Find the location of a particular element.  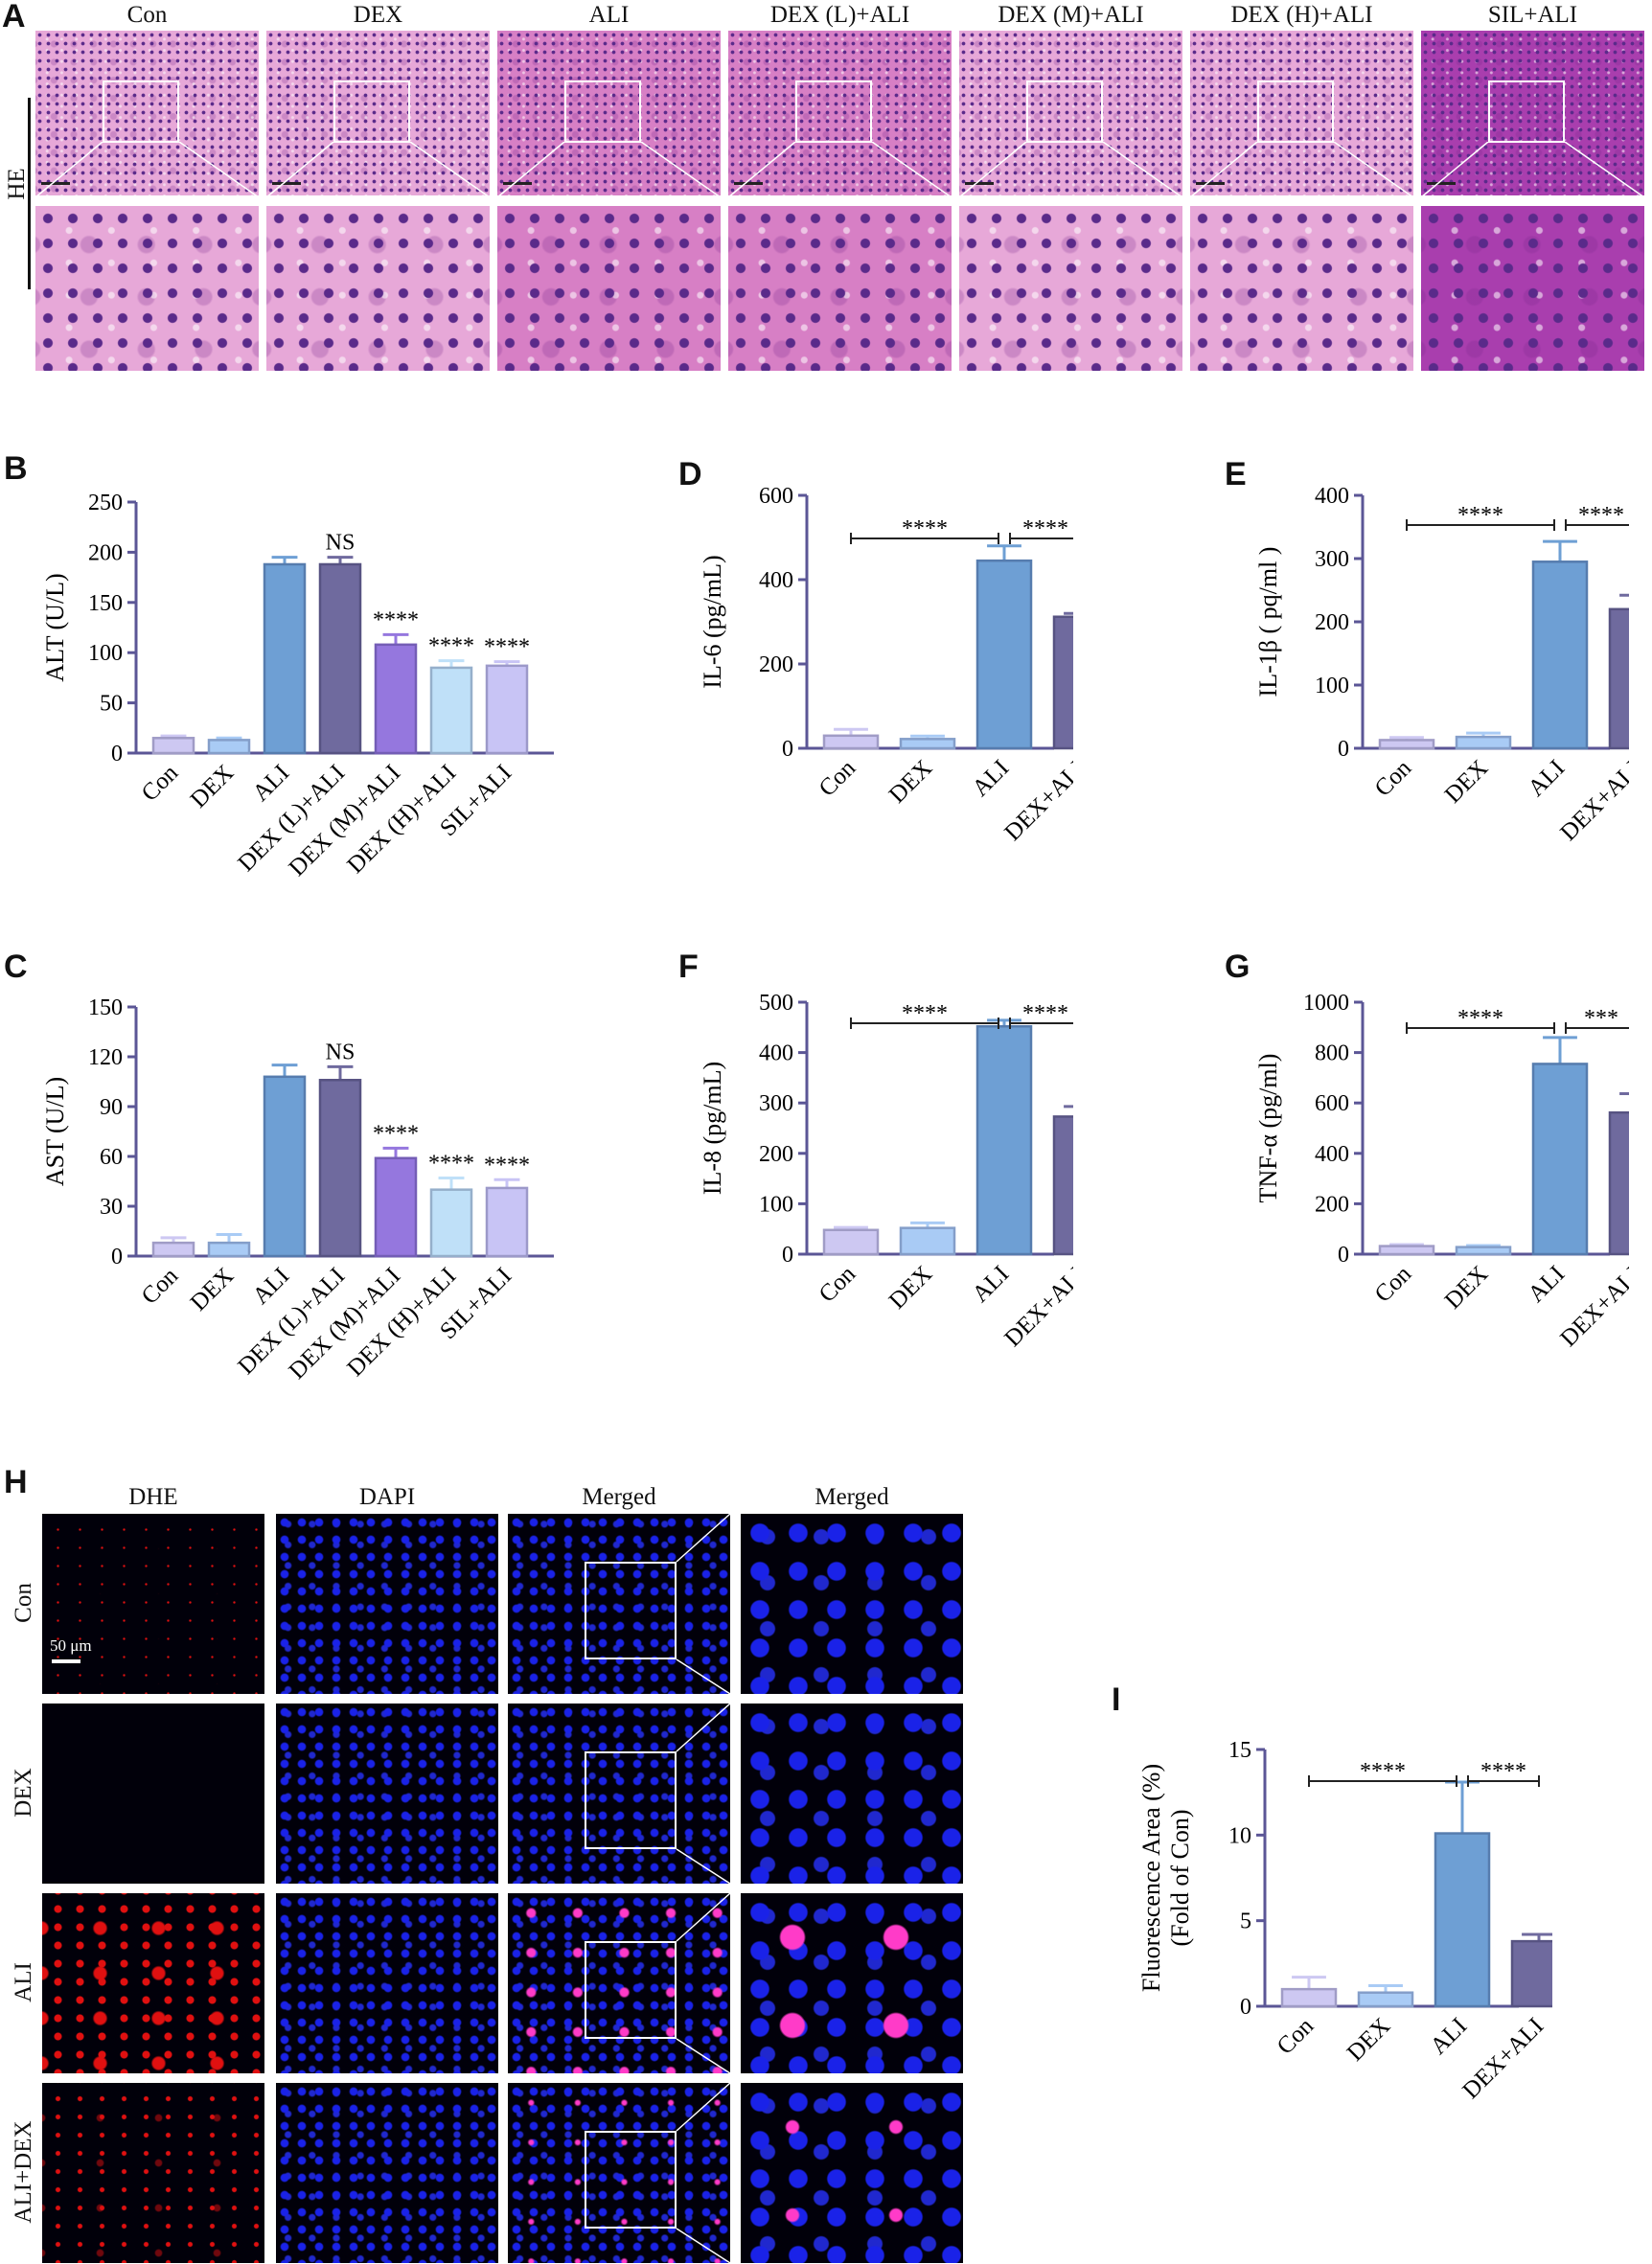

y-axis-label: ALT (U/L) is located at coordinates (55, 627).